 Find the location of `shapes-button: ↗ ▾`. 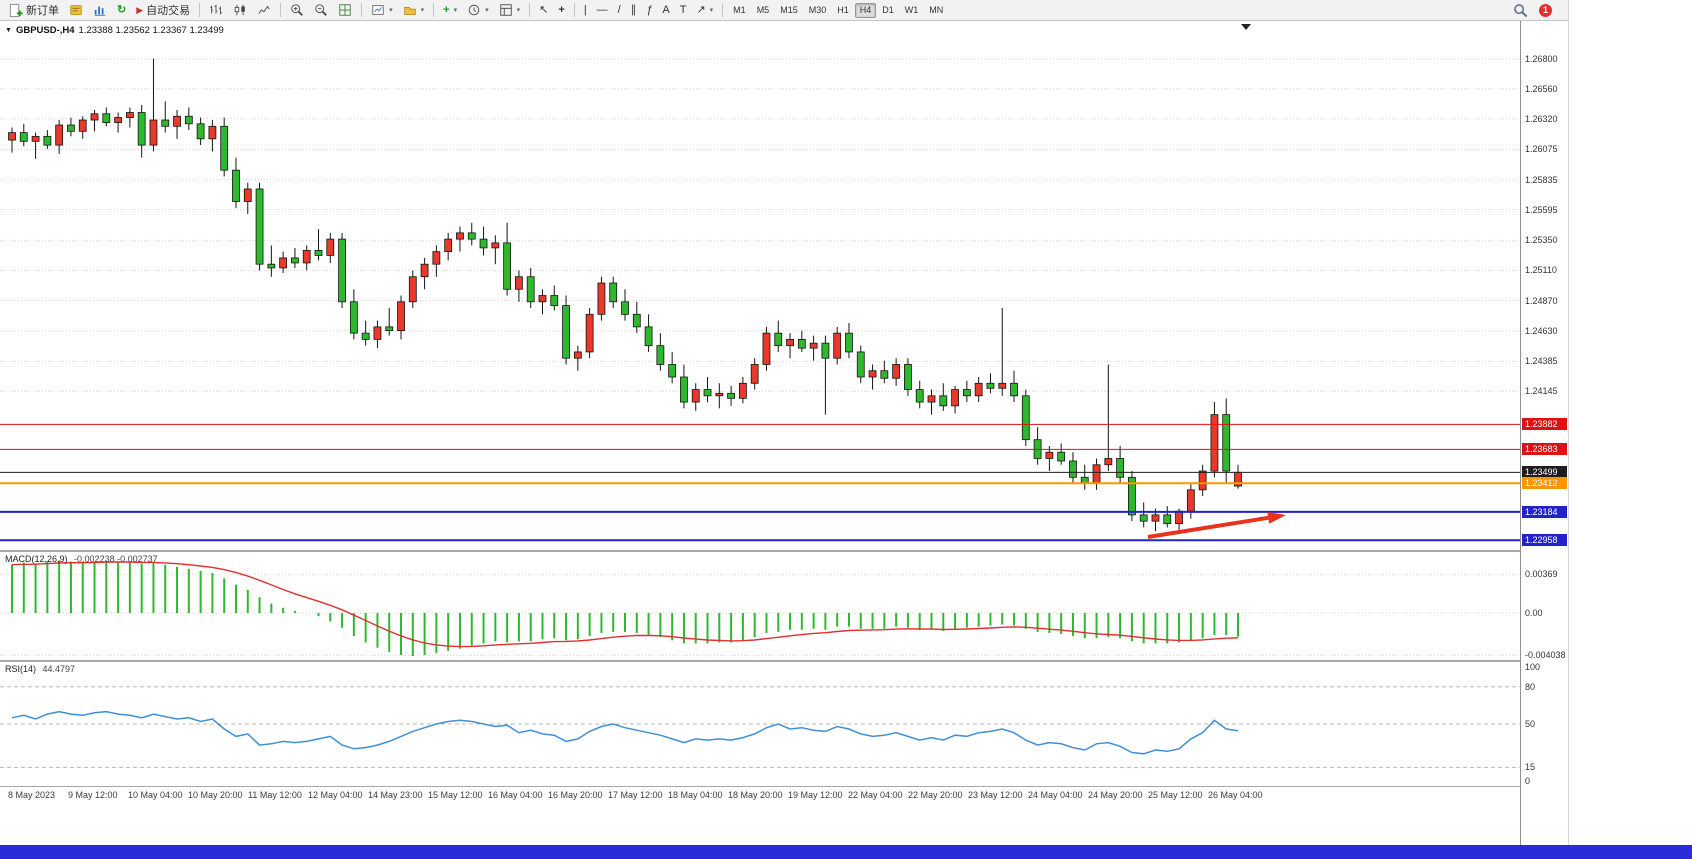

shapes-button: ↗ ▾ is located at coordinates (704, 10).